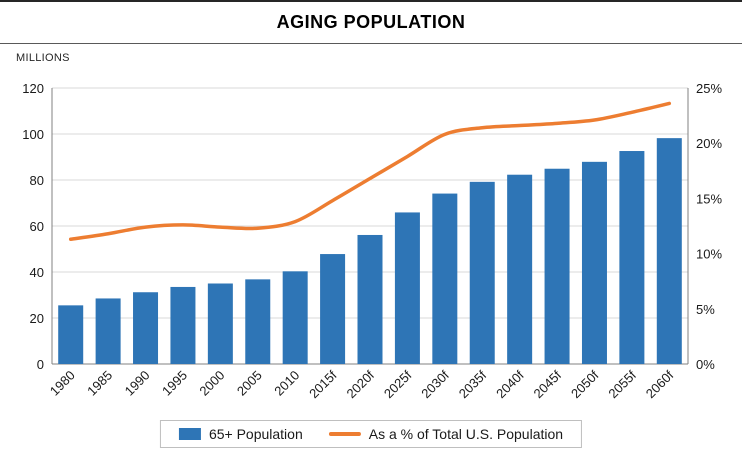  What do you see at coordinates (211, 383) in the screenshot?
I see `category-label: 2000` at bounding box center [211, 383].